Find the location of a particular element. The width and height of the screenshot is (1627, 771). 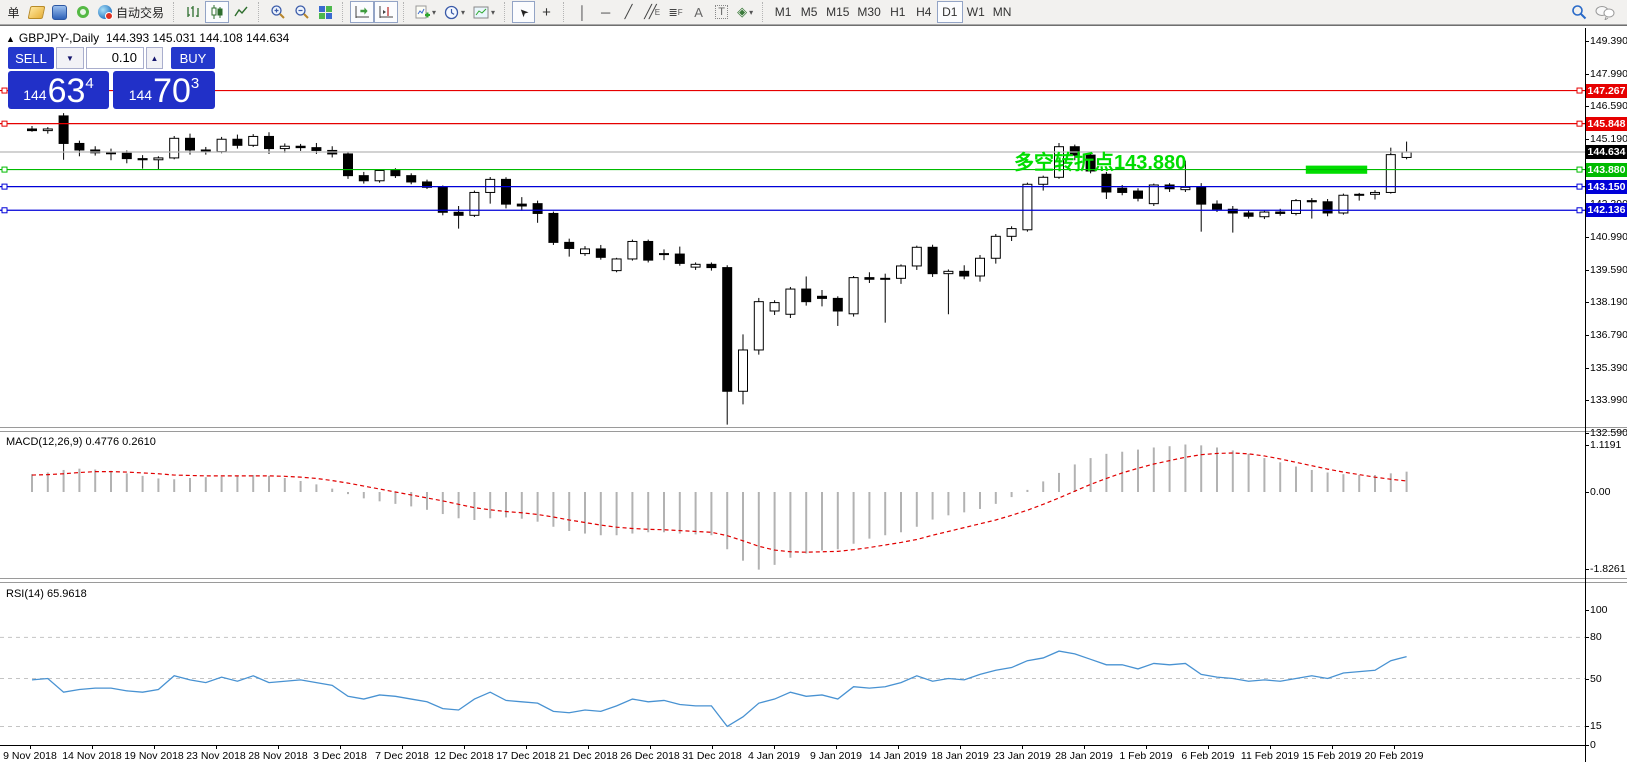

price-level-box-143.880: 143.880 is located at coordinates (1606, 169).